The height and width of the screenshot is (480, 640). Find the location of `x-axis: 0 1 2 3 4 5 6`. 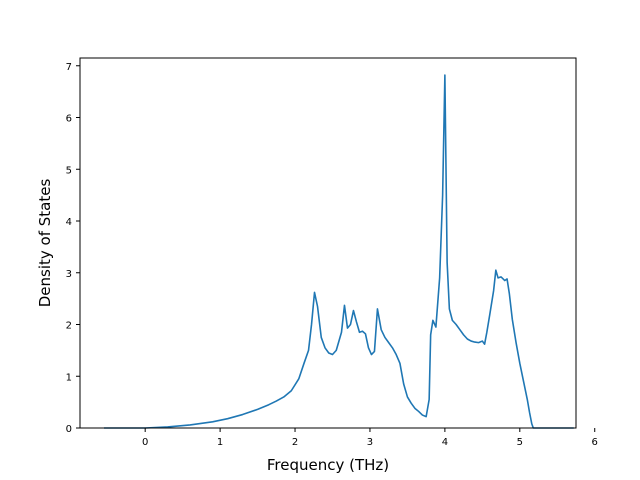

x-axis: 0 1 2 3 4 5 6 is located at coordinates (370, 438).